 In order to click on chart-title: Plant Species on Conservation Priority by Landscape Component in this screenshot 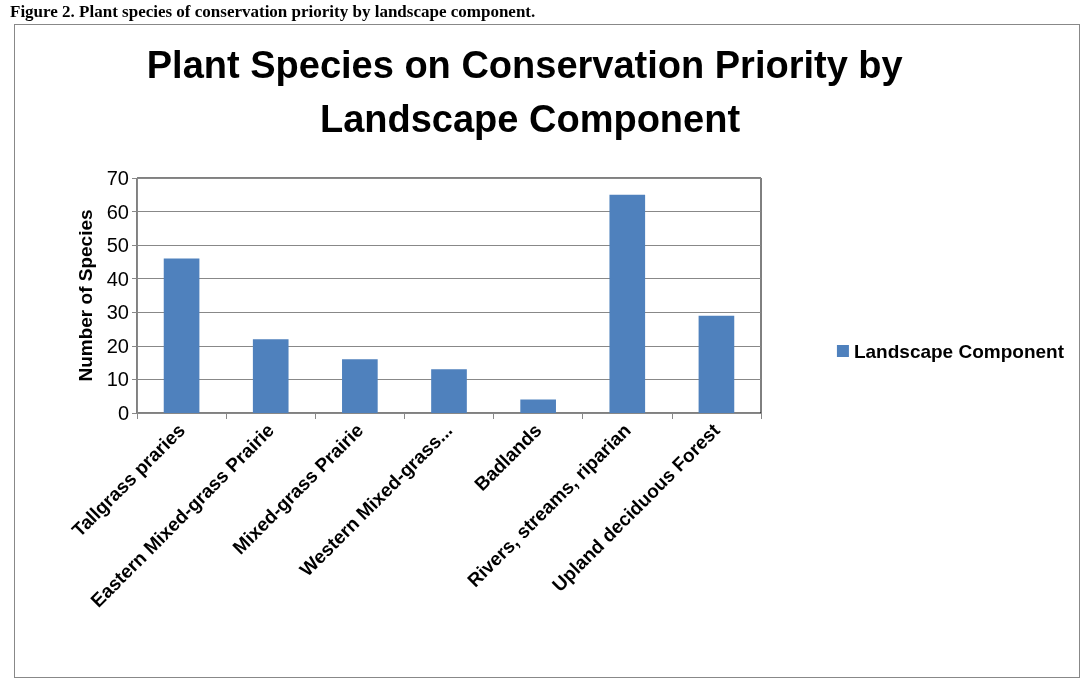, I will do `click(530, 92)`.